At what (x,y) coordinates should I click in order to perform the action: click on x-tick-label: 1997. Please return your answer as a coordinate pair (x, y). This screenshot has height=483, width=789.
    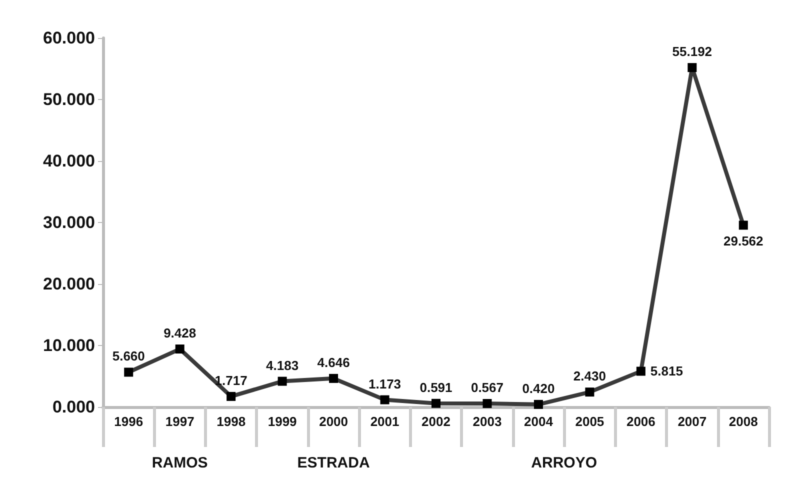
    Looking at the image, I should click on (179, 421).